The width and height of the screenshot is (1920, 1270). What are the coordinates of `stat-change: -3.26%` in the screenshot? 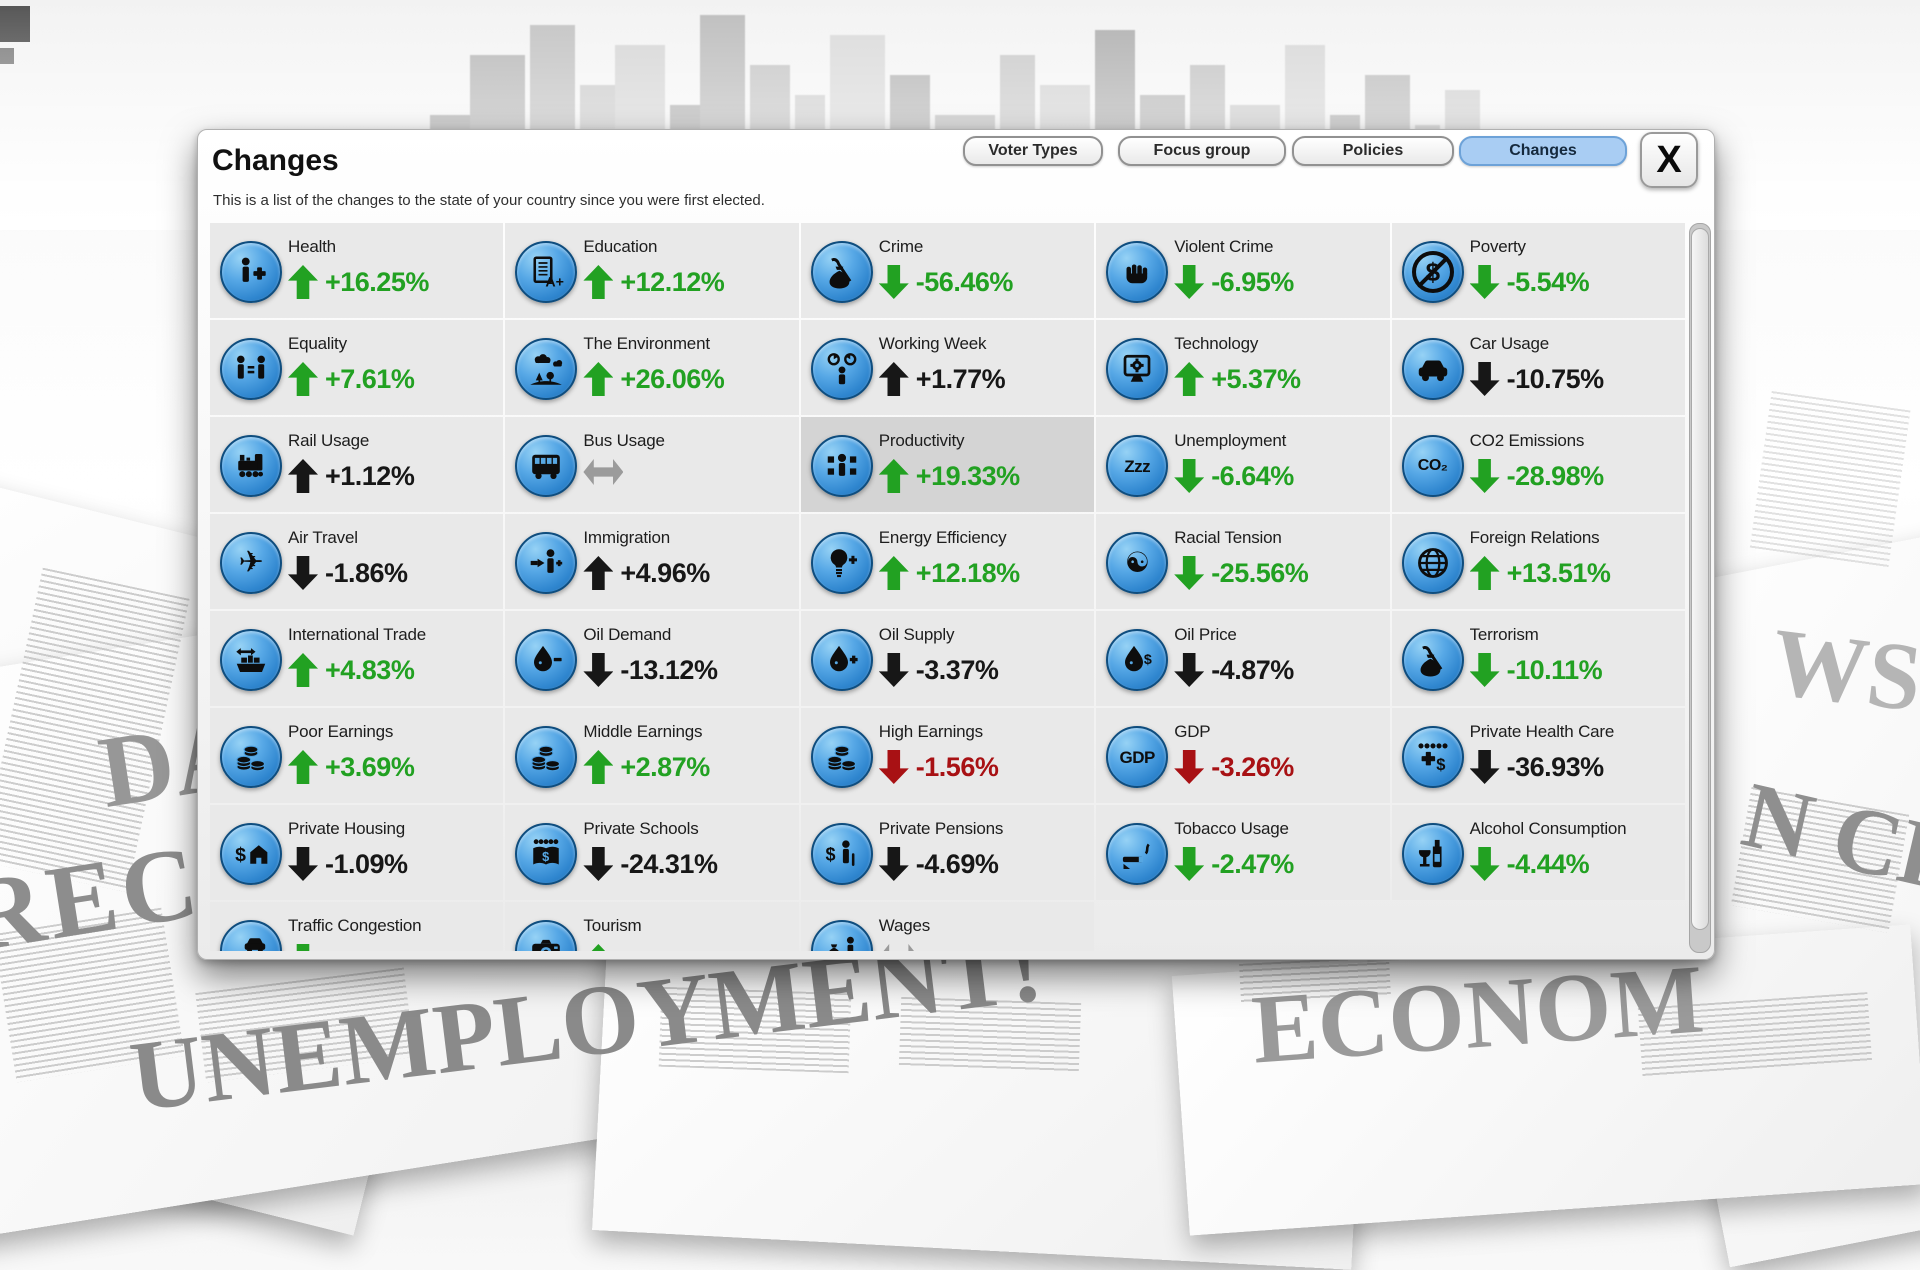 It's located at (1234, 767).